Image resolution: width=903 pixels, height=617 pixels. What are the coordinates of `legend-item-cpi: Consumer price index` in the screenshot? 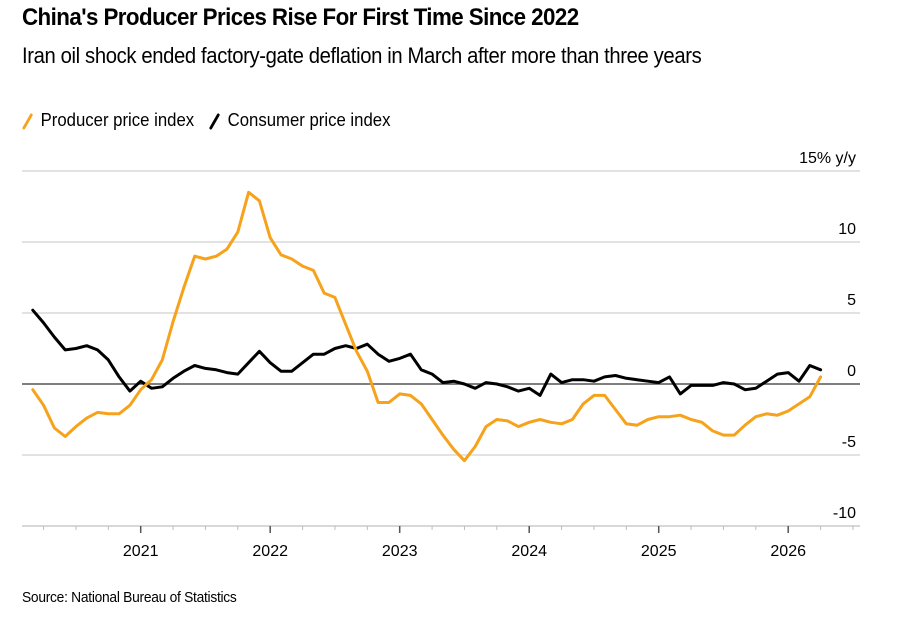 It's located at (299, 120).